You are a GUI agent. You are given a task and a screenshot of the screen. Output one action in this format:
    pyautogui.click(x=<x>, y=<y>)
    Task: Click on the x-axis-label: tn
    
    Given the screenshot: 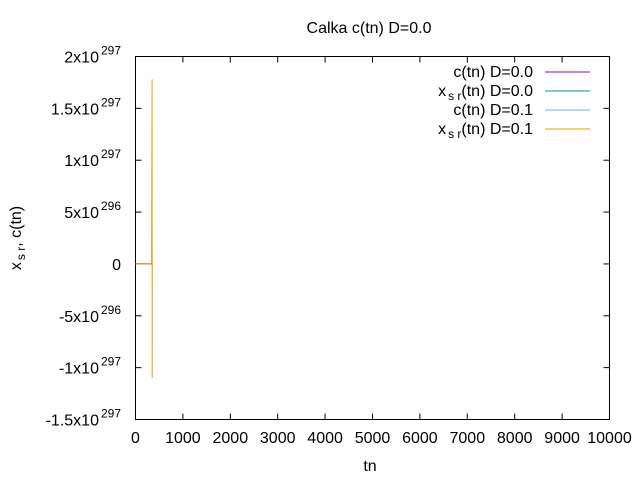 What is the action you would take?
    pyautogui.click(x=369, y=466)
    